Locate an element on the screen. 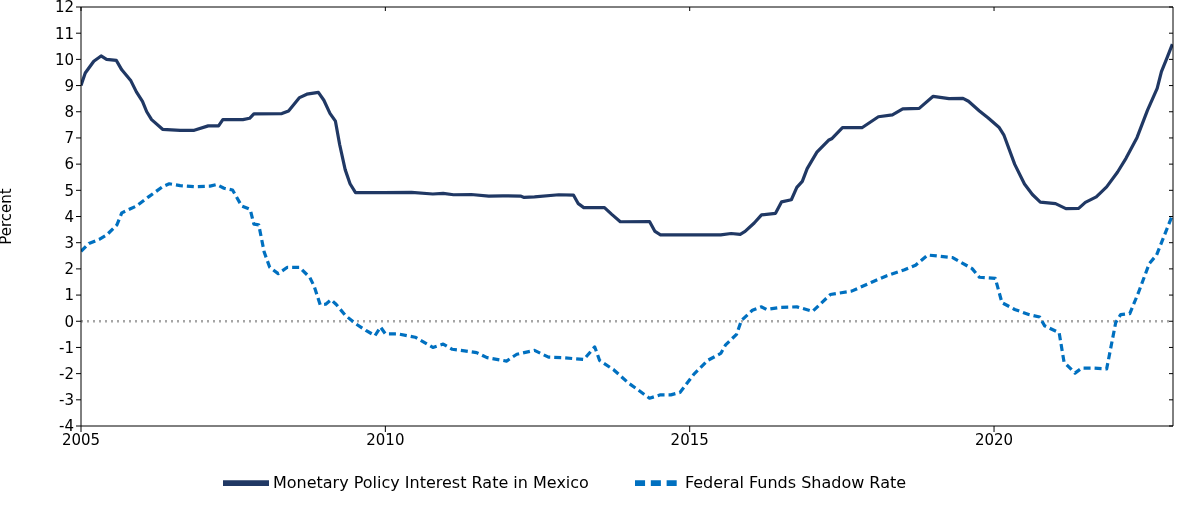 The image size is (1177, 518). y-tick-label: 11 is located at coordinates (64, 33).